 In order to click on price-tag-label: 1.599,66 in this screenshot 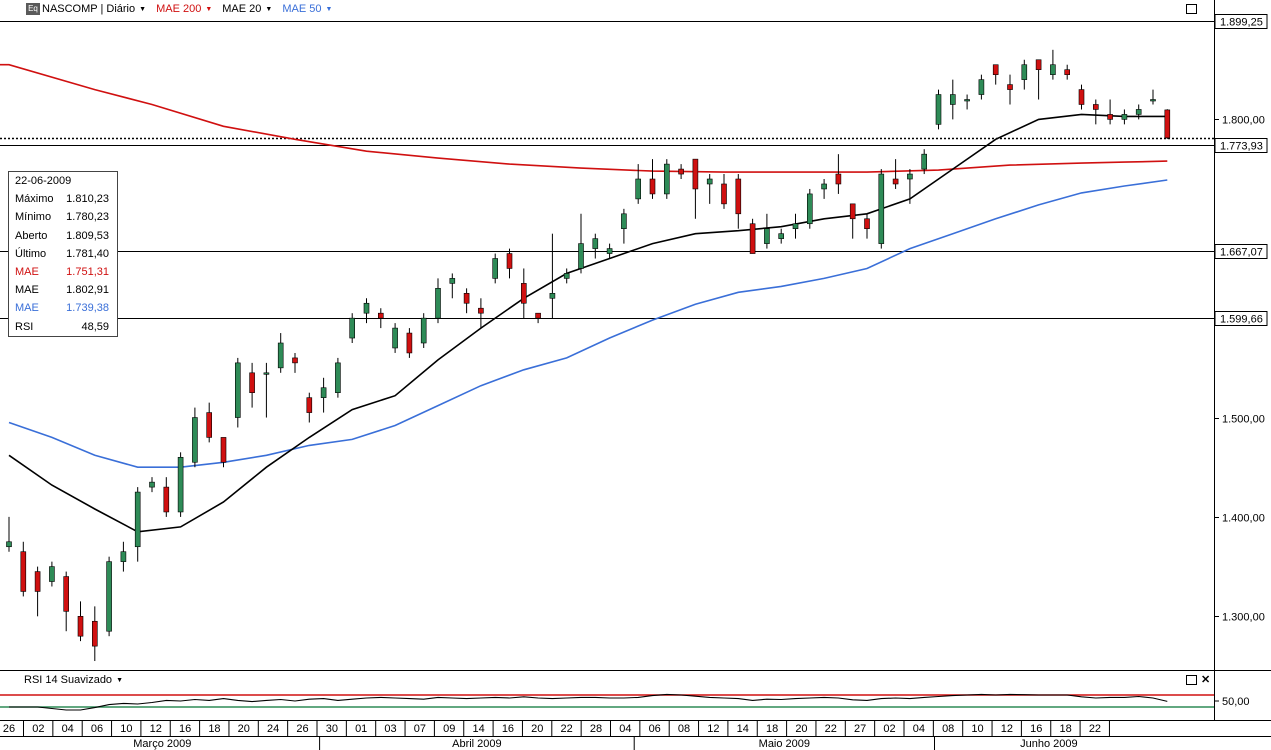, I will do `click(1241, 320)`.